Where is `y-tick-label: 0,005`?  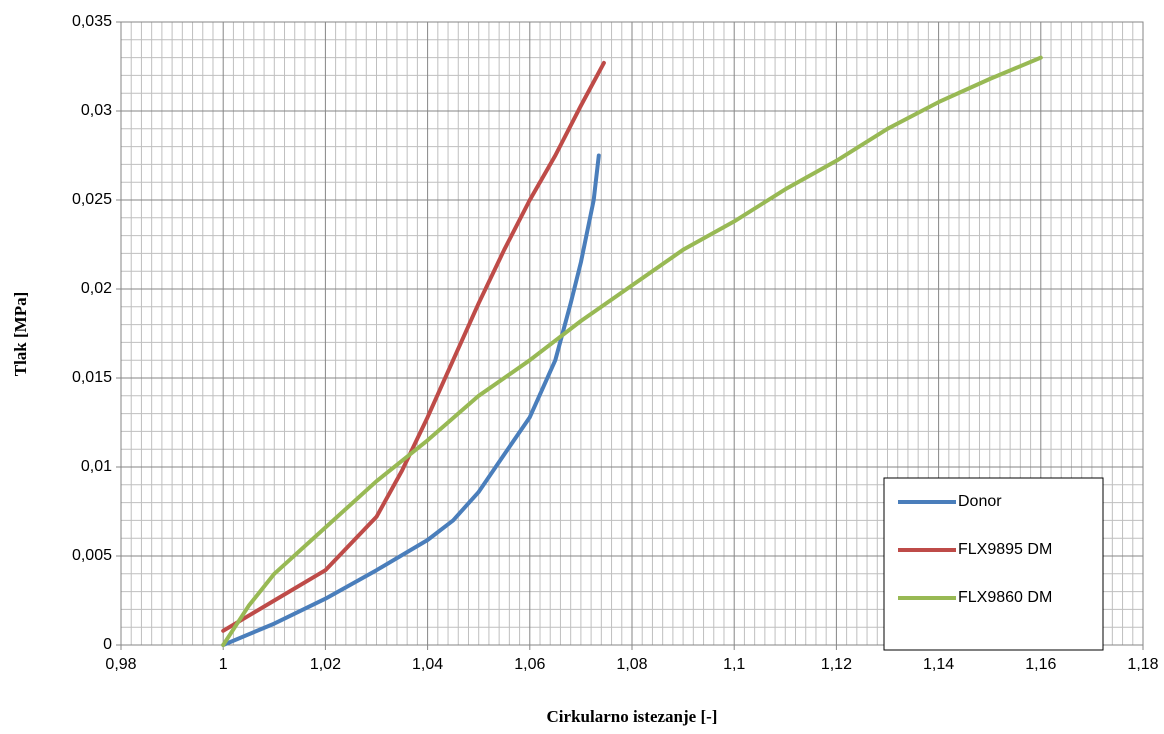
y-tick-label: 0,005 is located at coordinates (92, 555).